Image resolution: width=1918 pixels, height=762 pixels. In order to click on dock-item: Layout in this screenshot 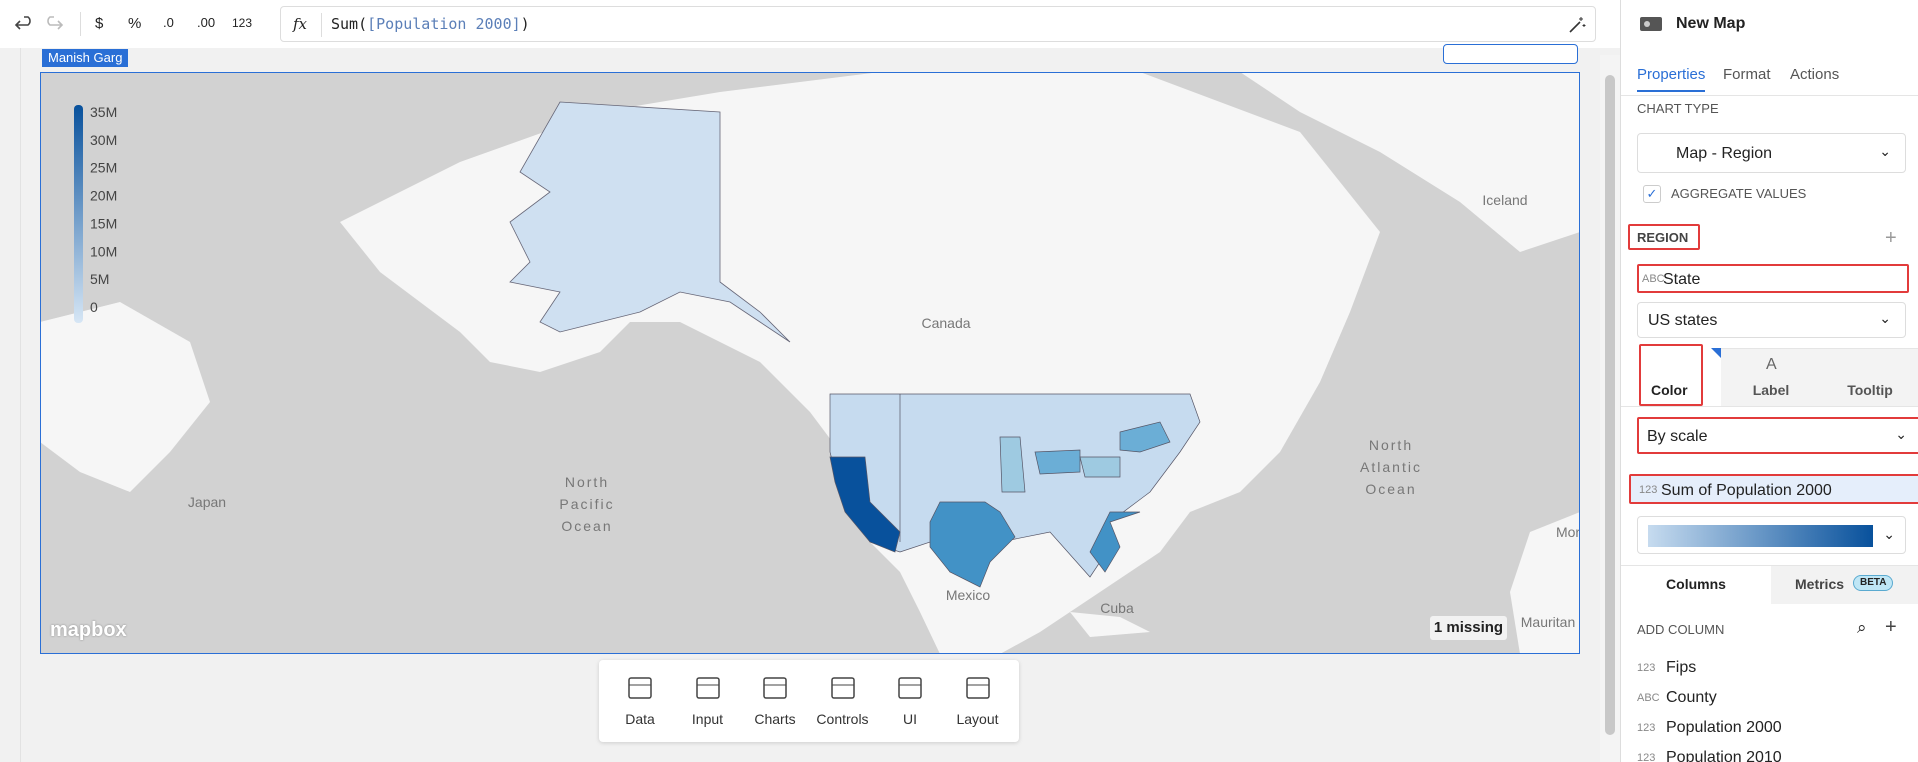, I will do `click(978, 701)`.